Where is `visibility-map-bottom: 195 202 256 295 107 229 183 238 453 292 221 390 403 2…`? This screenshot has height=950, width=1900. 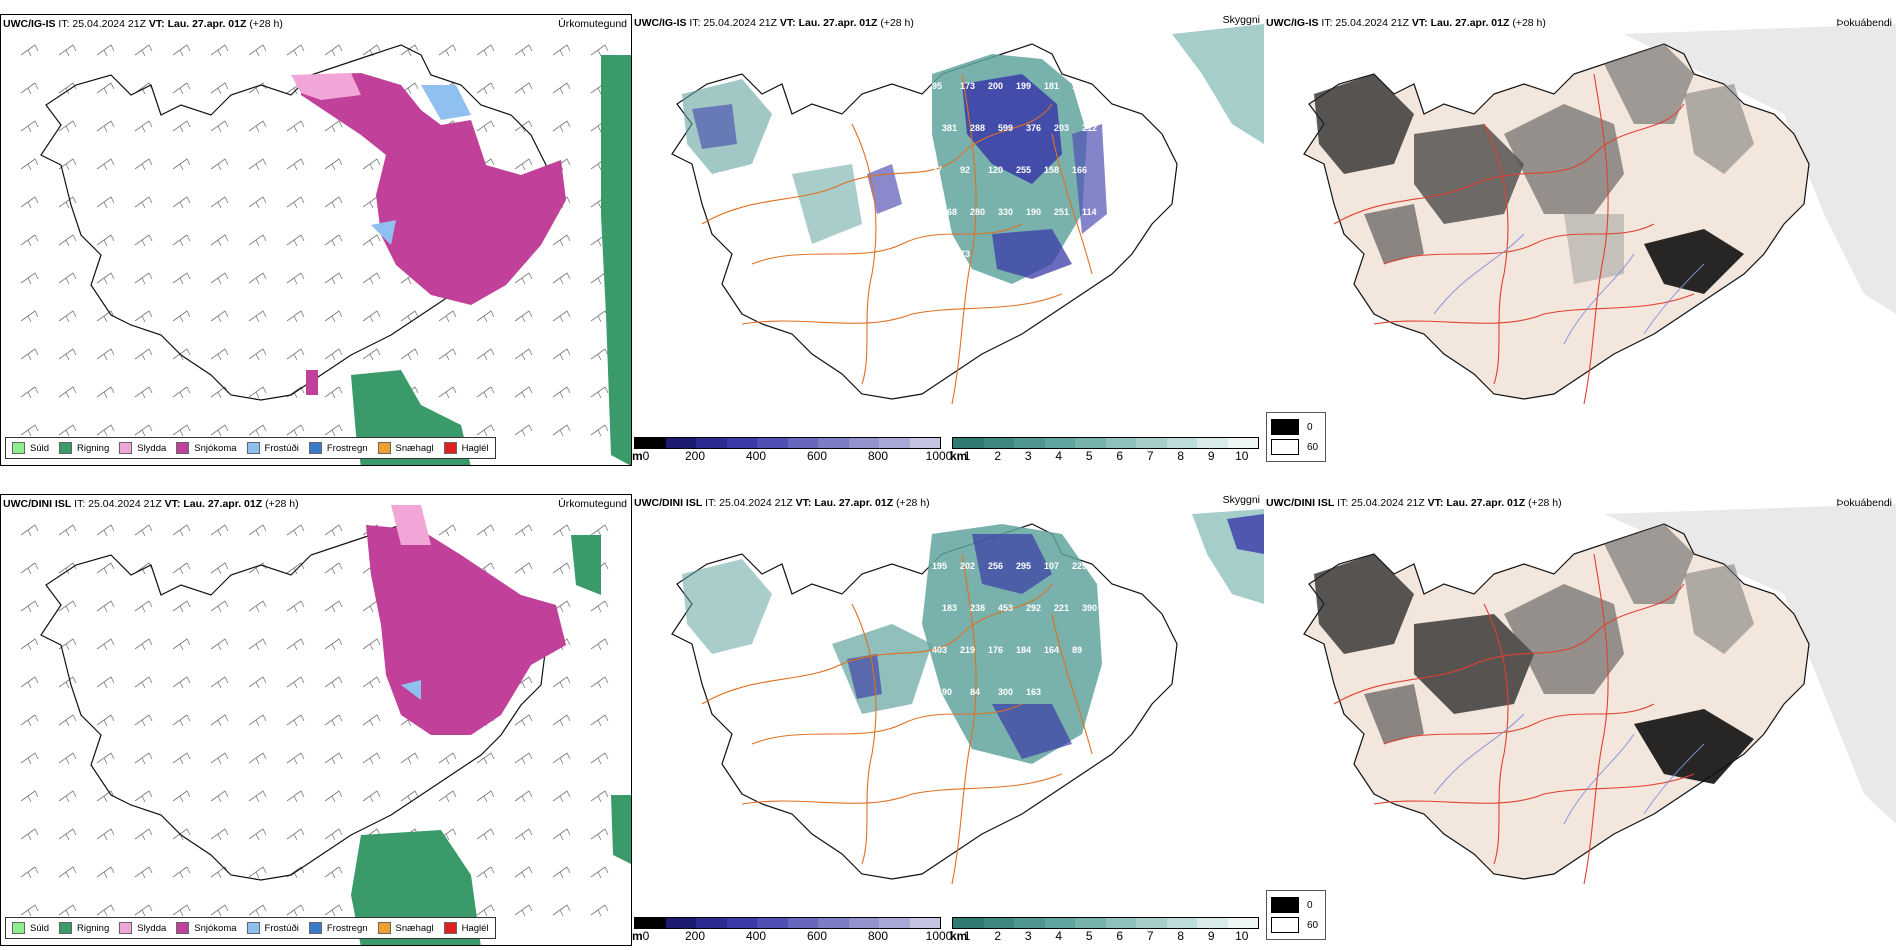 visibility-map-bottom: 195 202 256 295 107 229 183 238 453 292 221 390 403 2… is located at coordinates (967, 697).